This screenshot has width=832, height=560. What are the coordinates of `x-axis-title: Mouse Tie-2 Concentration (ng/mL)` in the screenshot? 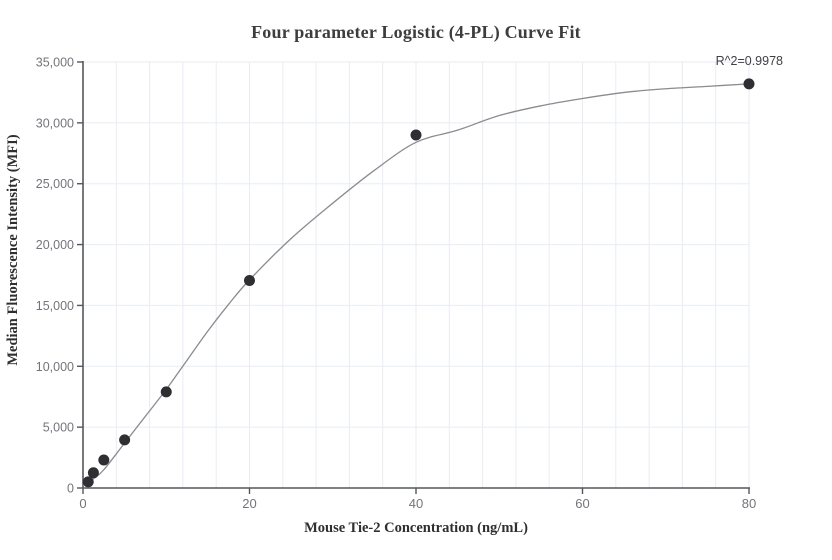 It's located at (416, 528).